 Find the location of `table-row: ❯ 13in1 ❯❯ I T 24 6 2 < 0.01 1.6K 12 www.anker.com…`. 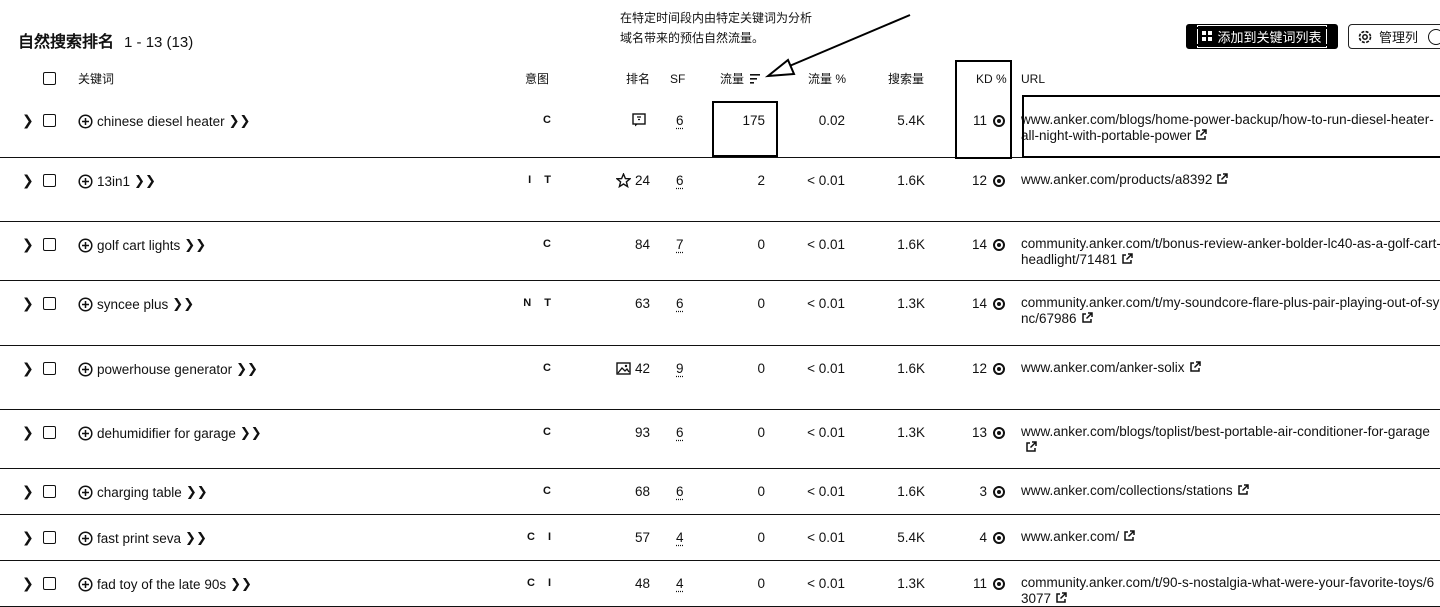

table-row: ❯ 13in1 ❯❯ I T 24 6 2 < 0.01 1.6K 12 www.anker.com… is located at coordinates (720, 190).